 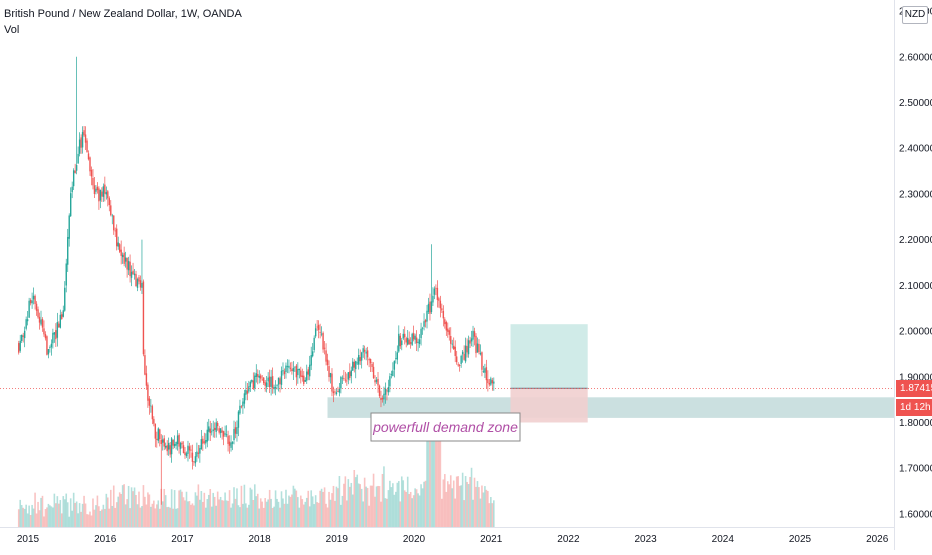 I want to click on countdown-tag: 1d 12h, so click(x=914, y=407).